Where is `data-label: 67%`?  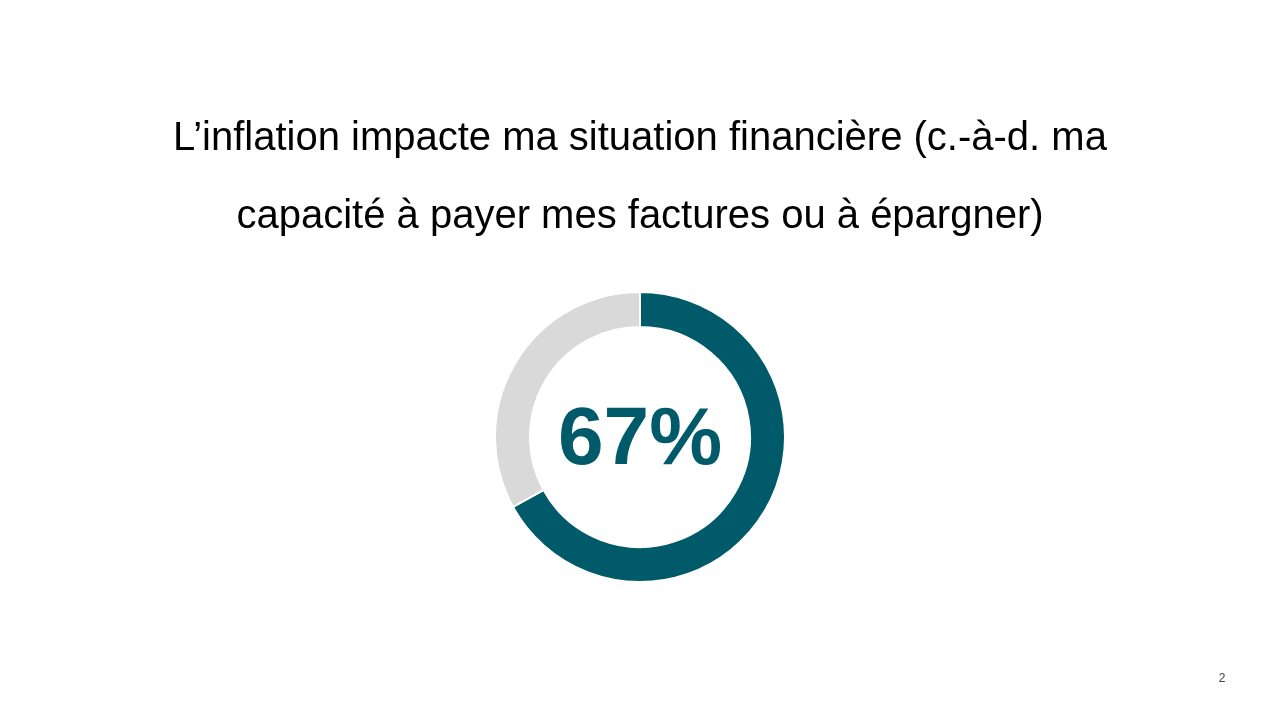
data-label: 67% is located at coordinates (640, 435).